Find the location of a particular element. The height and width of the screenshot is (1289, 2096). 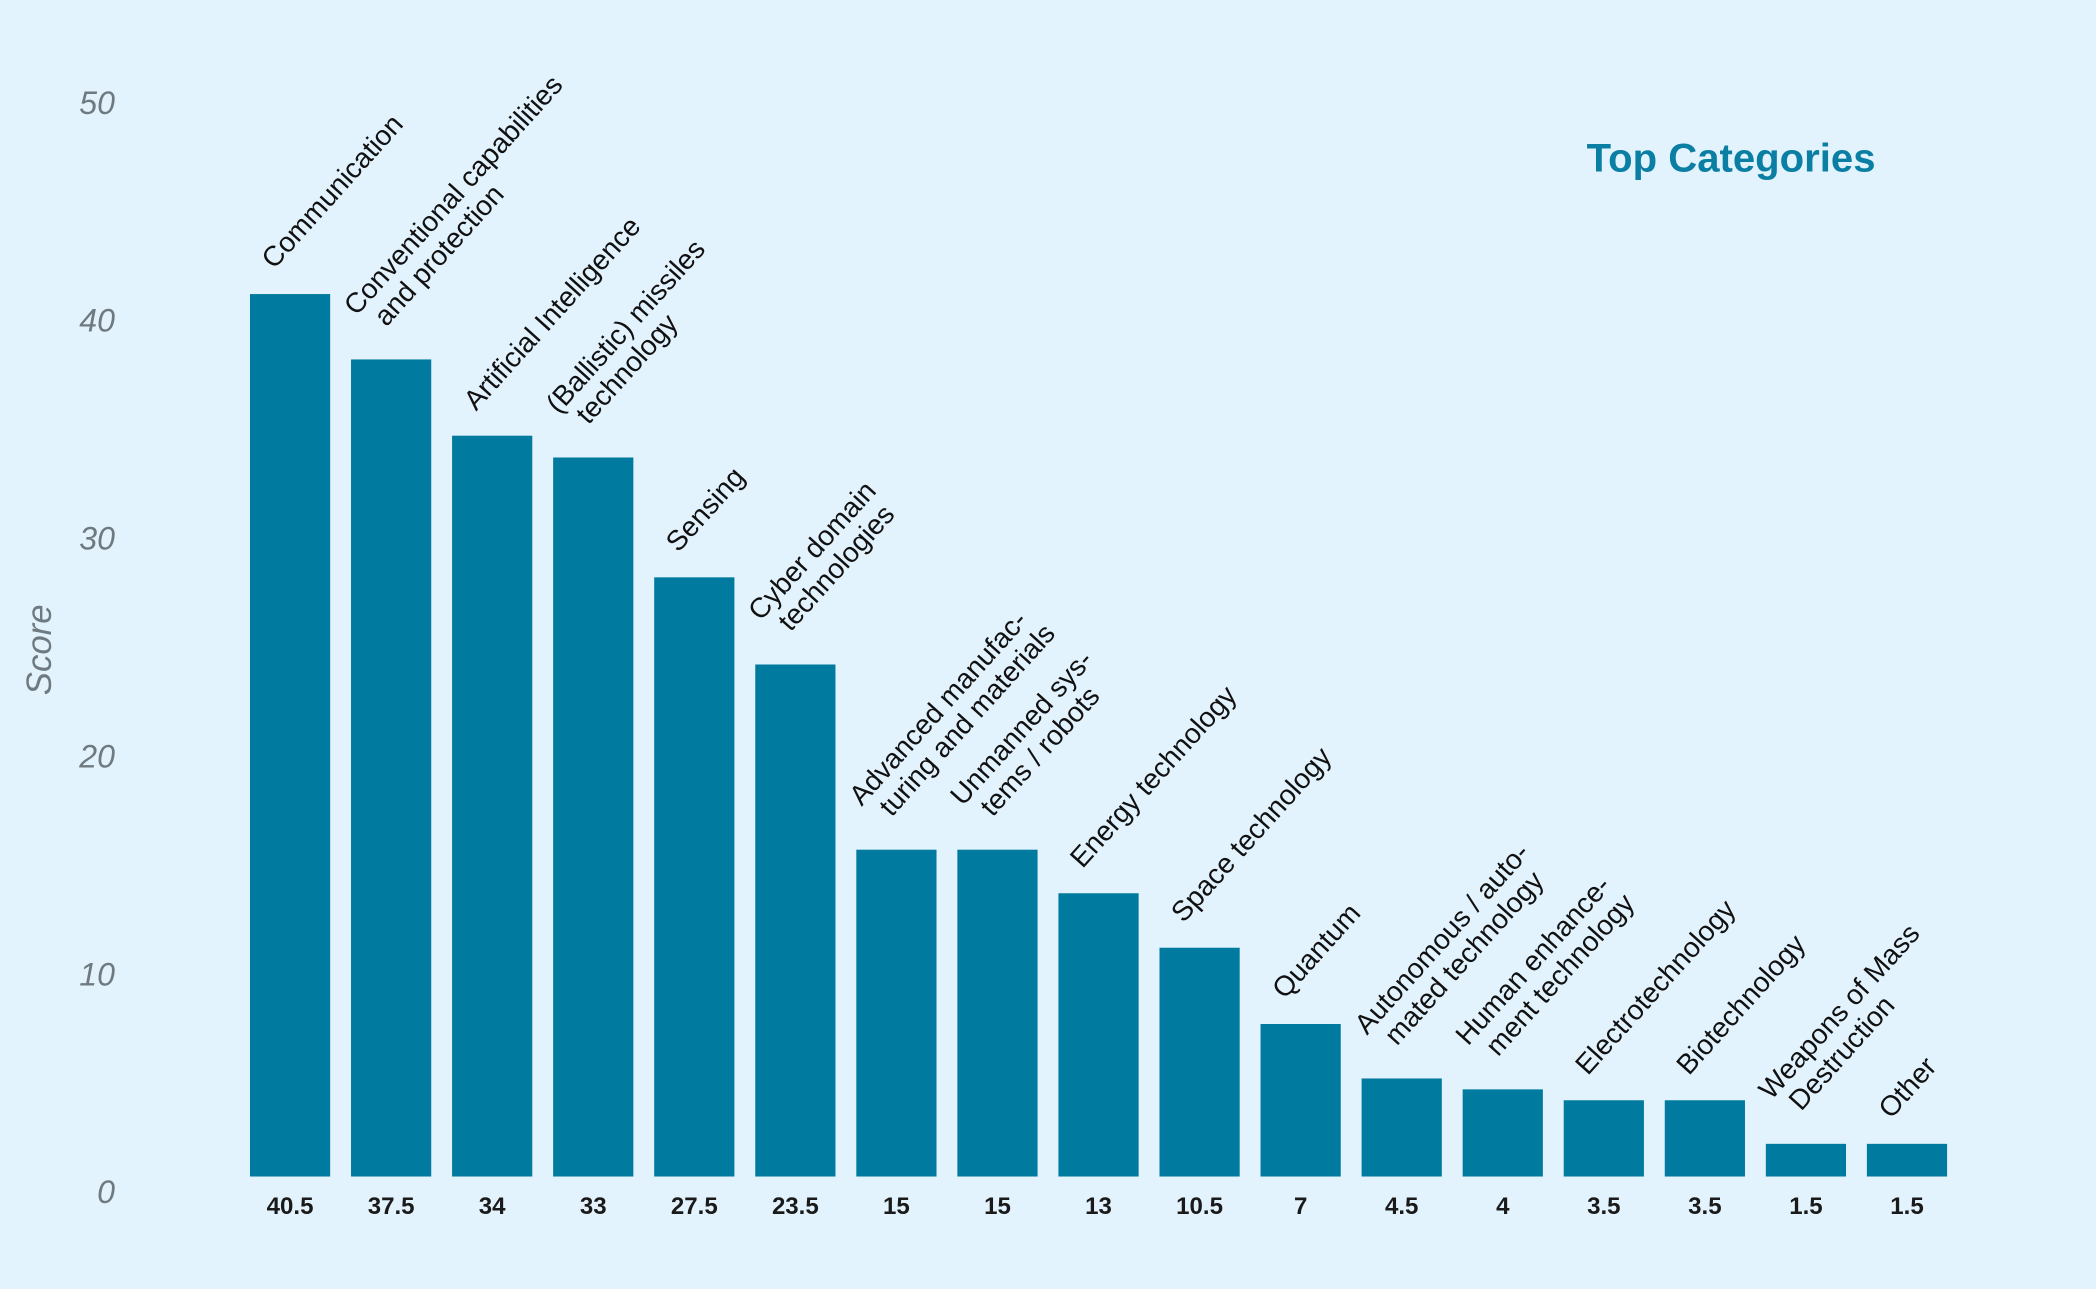

value-label: 40.5 is located at coordinates (290, 1206).